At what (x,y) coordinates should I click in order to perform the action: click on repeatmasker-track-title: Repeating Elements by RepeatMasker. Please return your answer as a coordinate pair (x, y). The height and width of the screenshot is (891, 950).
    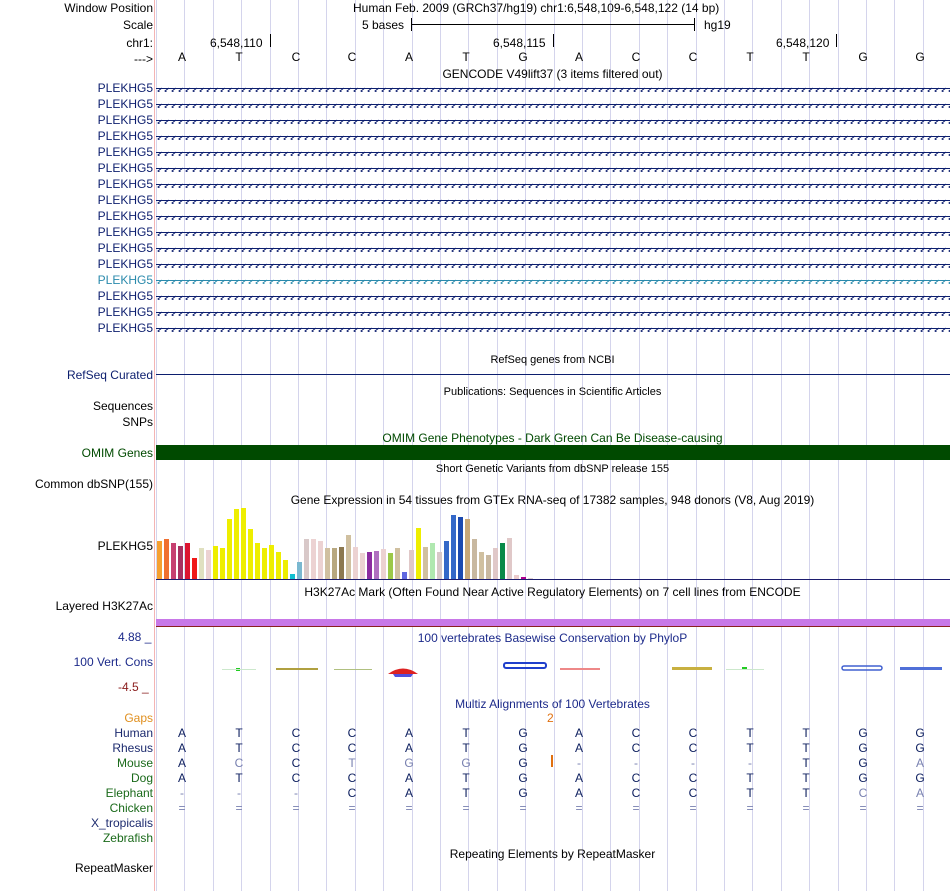
    Looking at the image, I should click on (552, 854).